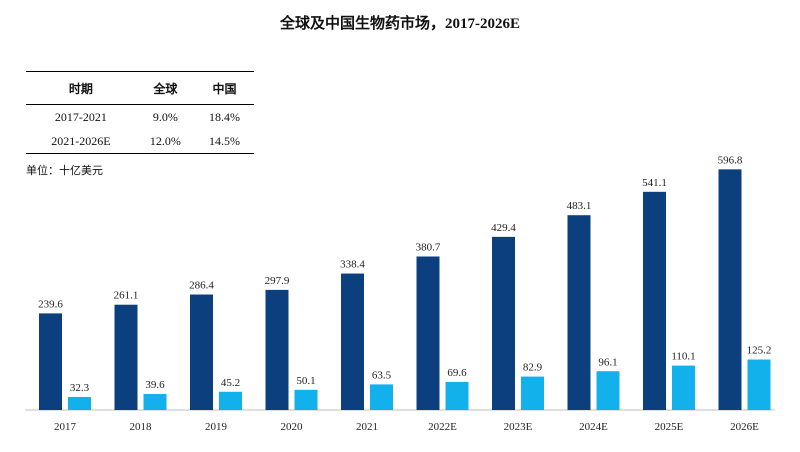  Describe the element at coordinates (64, 170) in the screenshot. I see `unit-label: 单位：十亿美元` at that location.